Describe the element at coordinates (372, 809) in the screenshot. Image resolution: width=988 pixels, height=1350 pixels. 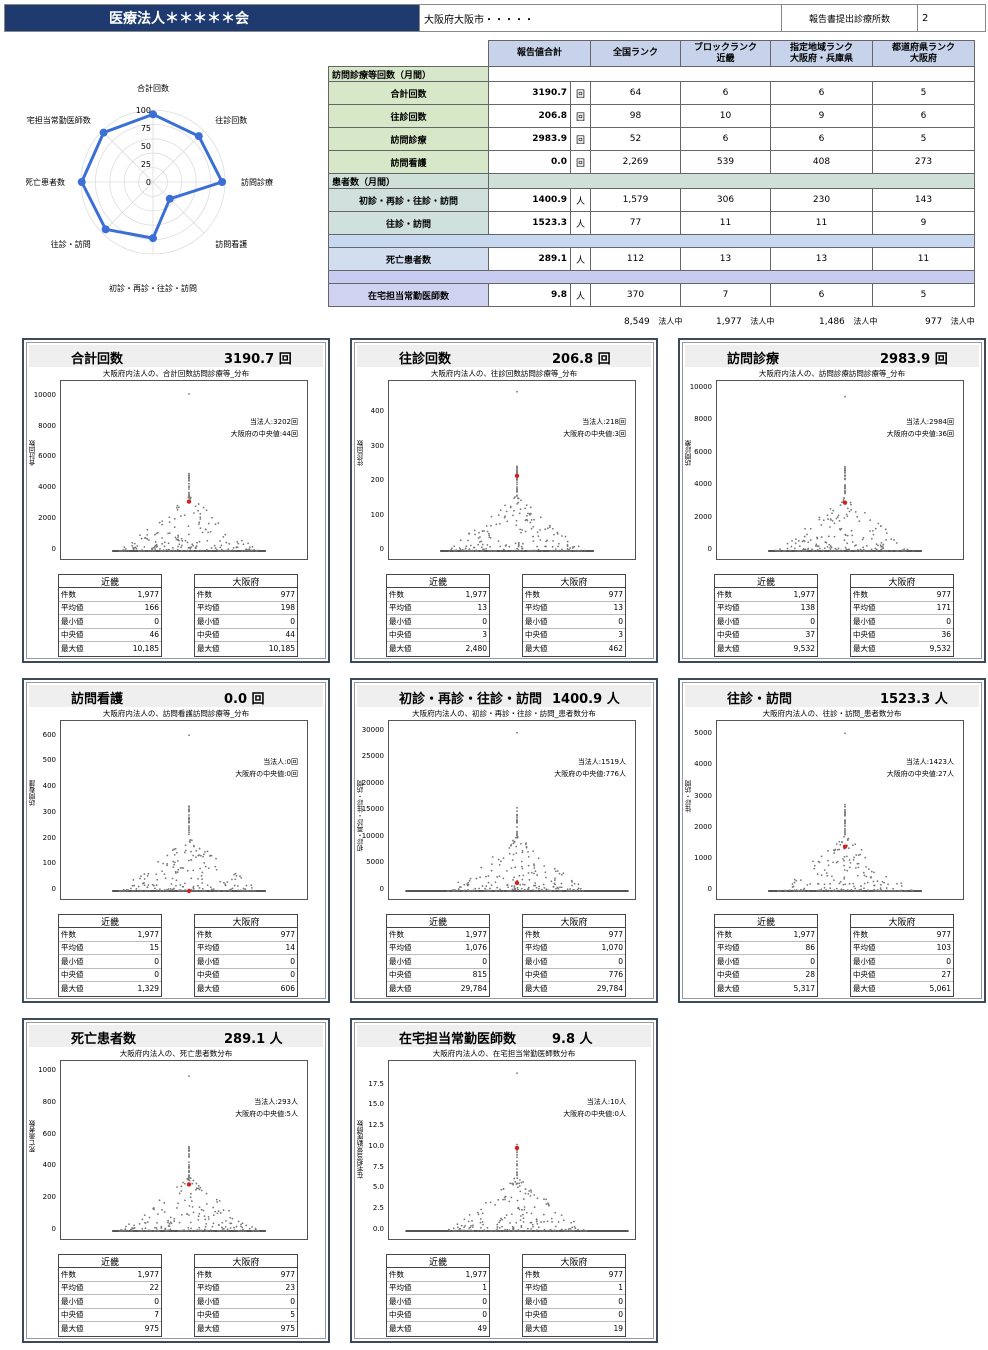
I see `y-tick-label: 15000` at that location.